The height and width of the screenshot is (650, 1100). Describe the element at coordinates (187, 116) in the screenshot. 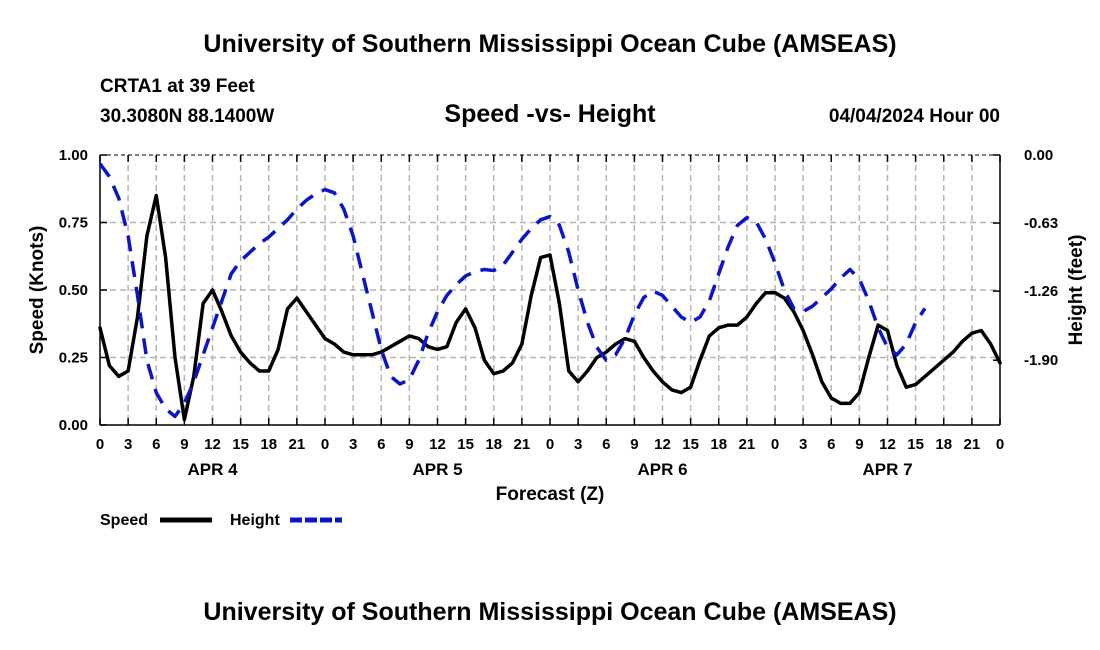

I see `station-coordinates: 30.3080N 88.1400W` at that location.